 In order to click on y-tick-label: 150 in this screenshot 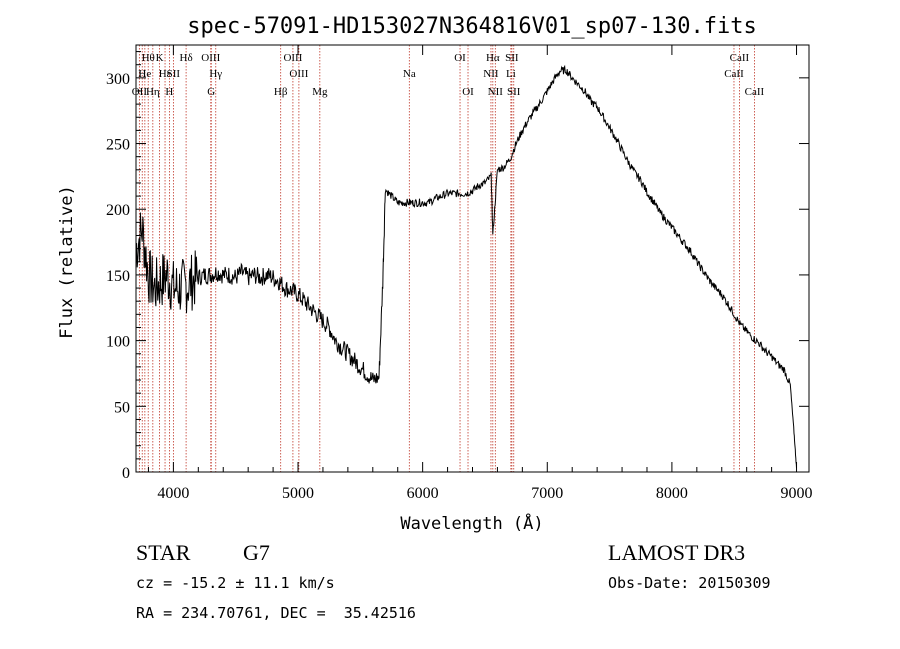, I will do `click(118, 276)`.